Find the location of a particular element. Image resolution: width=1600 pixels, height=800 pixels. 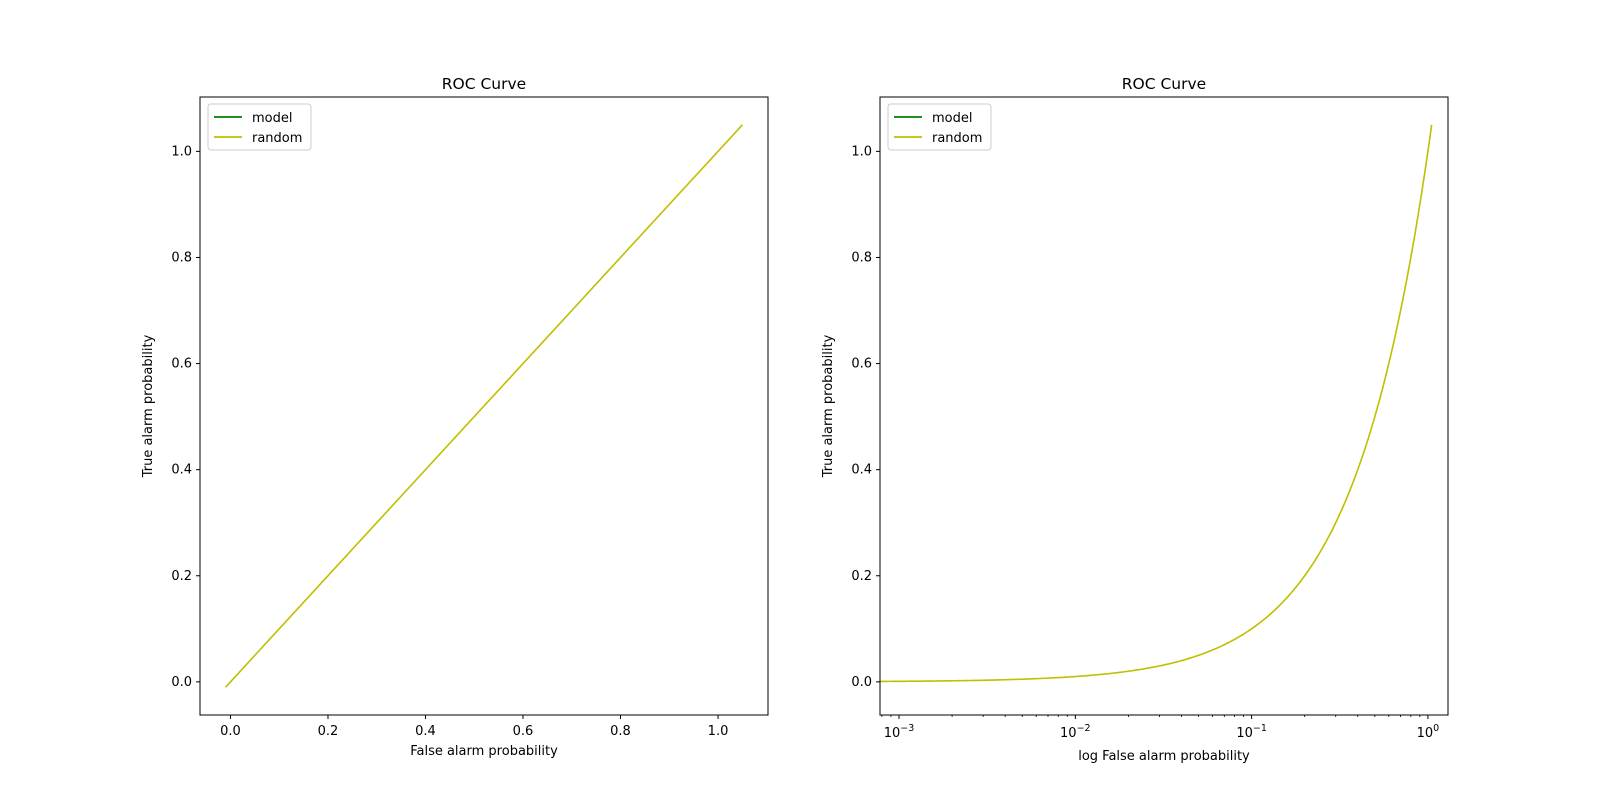

x-tick-label: 0.6 is located at coordinates (523, 731).